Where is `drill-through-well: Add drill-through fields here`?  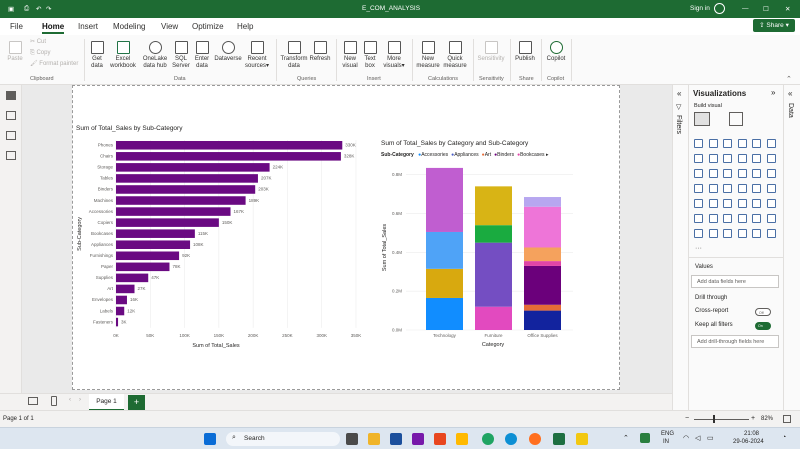 drill-through-well: Add drill-through fields here is located at coordinates (735, 341).